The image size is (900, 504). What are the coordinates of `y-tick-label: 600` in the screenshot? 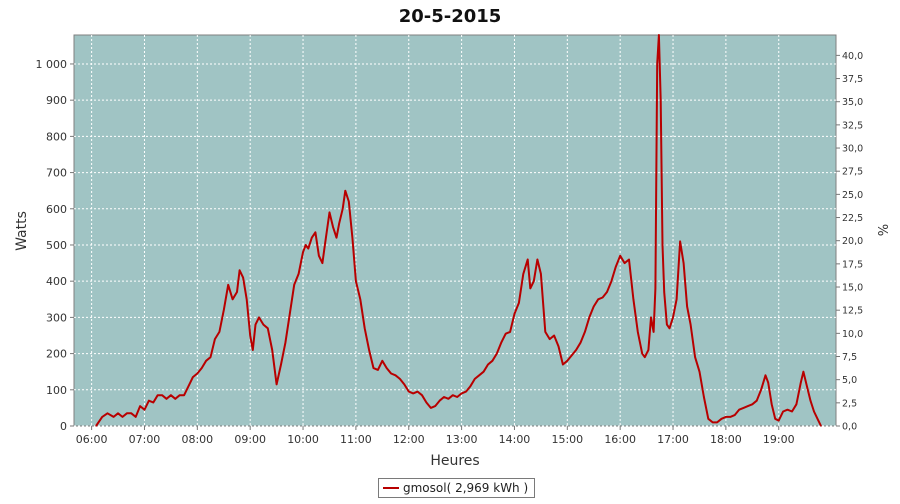 It's located at (56, 209).